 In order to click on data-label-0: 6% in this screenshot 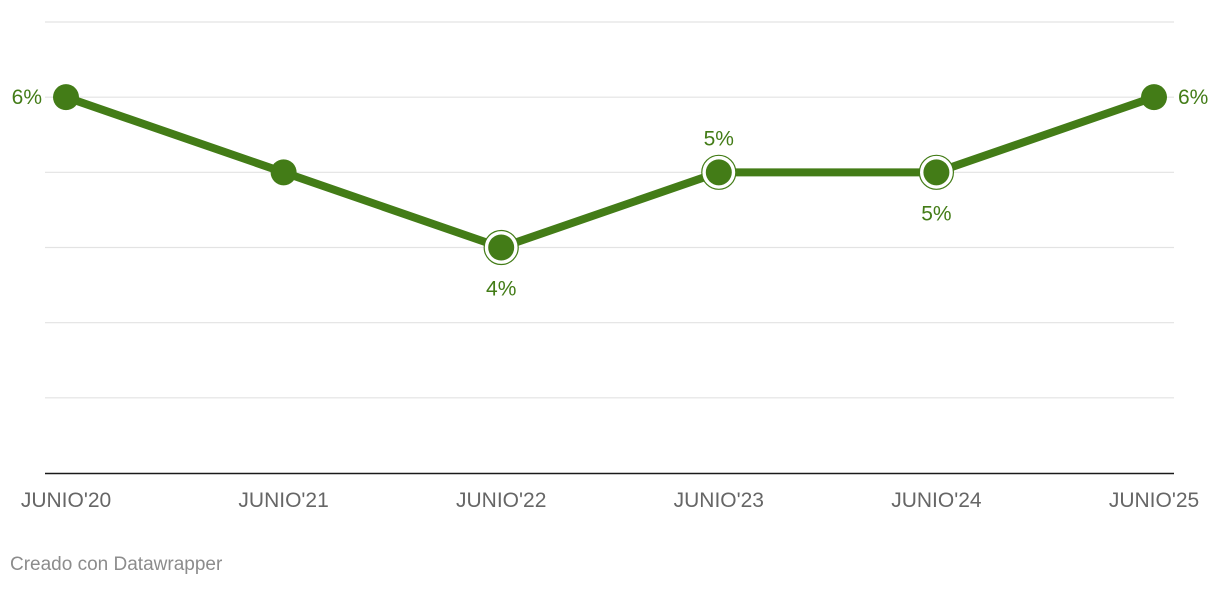, I will do `click(27, 97)`.